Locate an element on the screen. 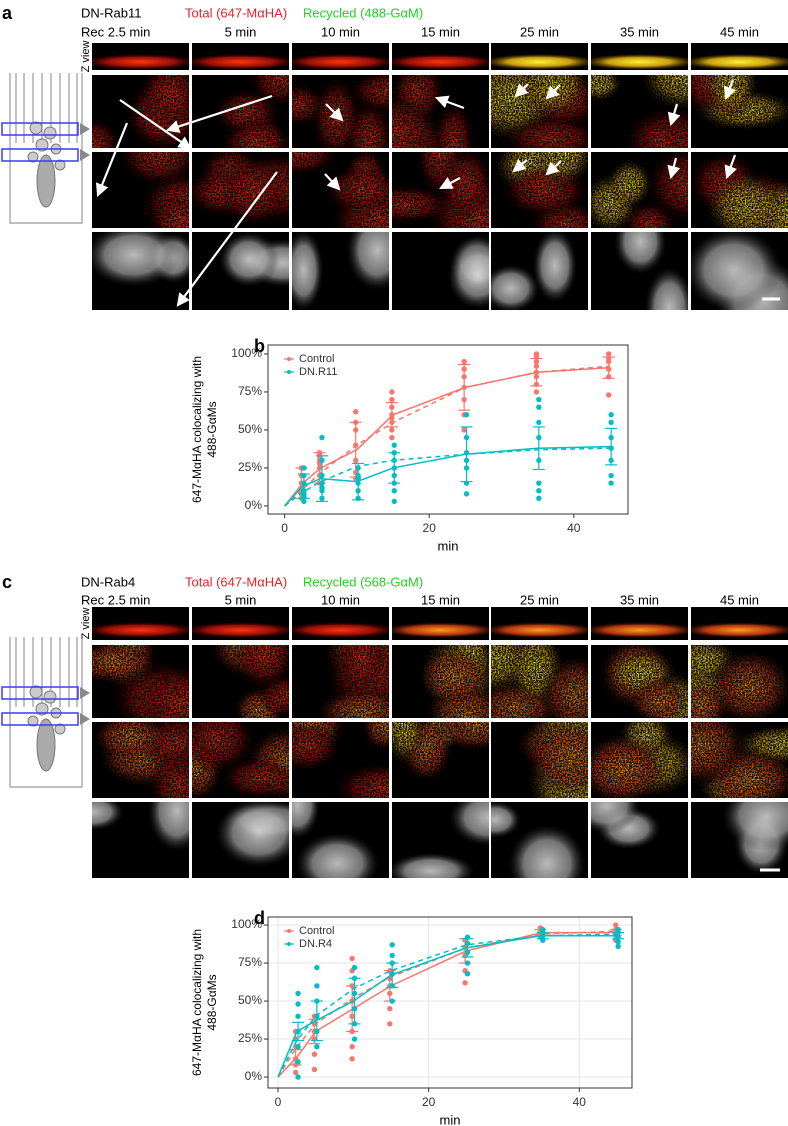 This screenshot has height=1126, width=788. mean-line is located at coordinates (447, 1006).